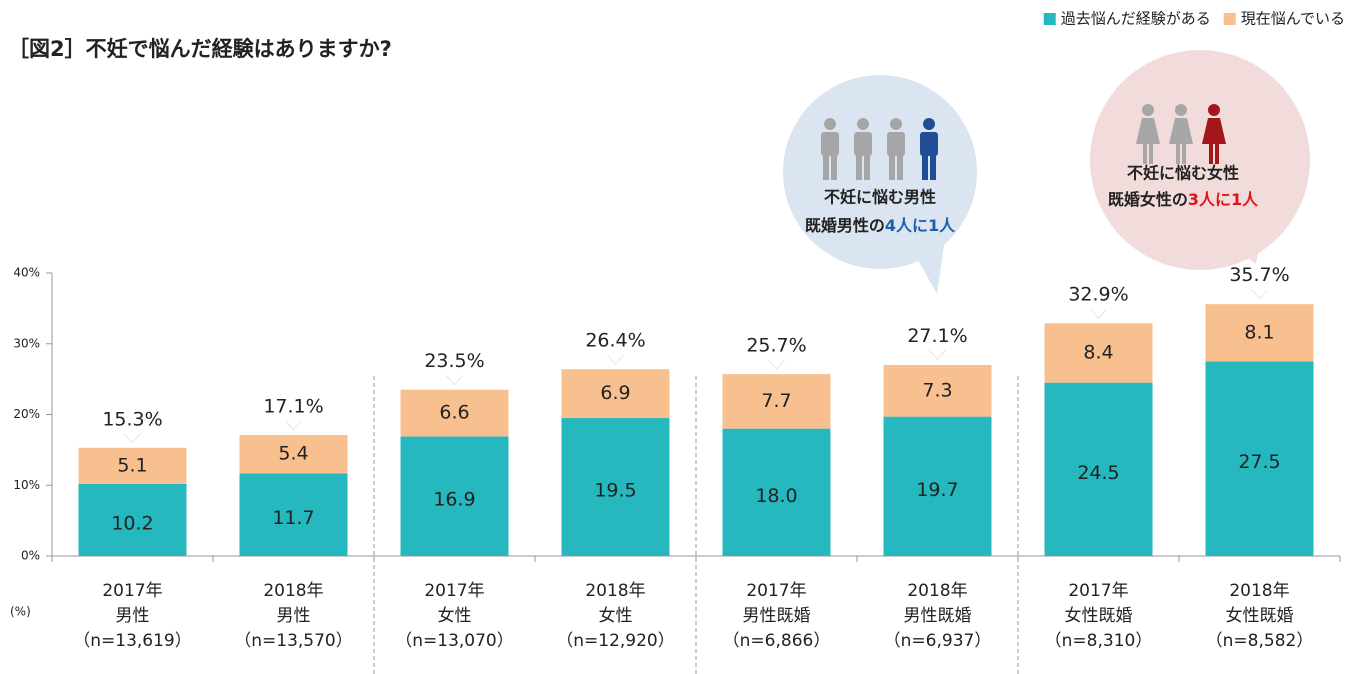 This screenshot has height=674, width=1361. I want to click on value-label: 27.5, so click(1259, 462).